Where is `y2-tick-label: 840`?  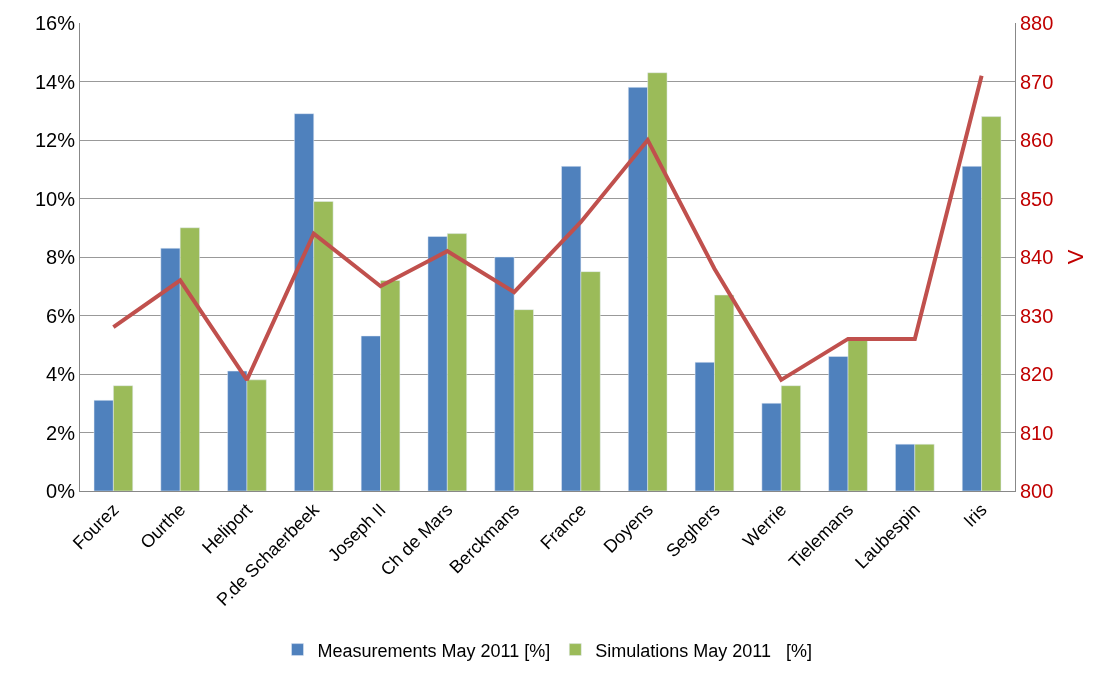 y2-tick-label: 840 is located at coordinates (1037, 257).